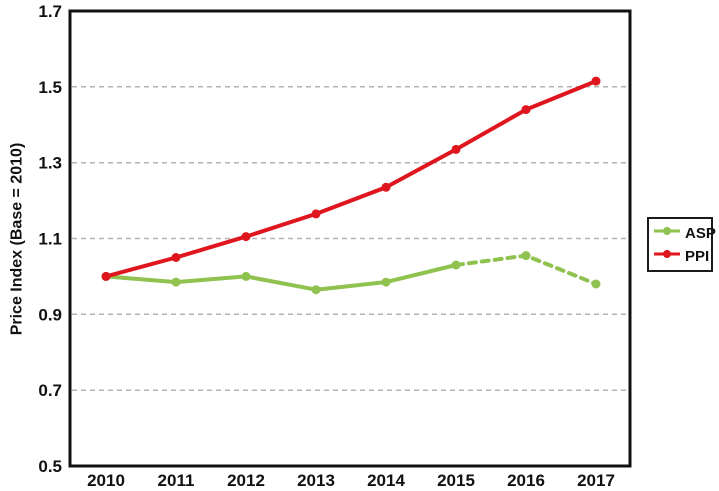  Describe the element at coordinates (386, 480) in the screenshot. I see `x-tick-label: 2014` at that location.